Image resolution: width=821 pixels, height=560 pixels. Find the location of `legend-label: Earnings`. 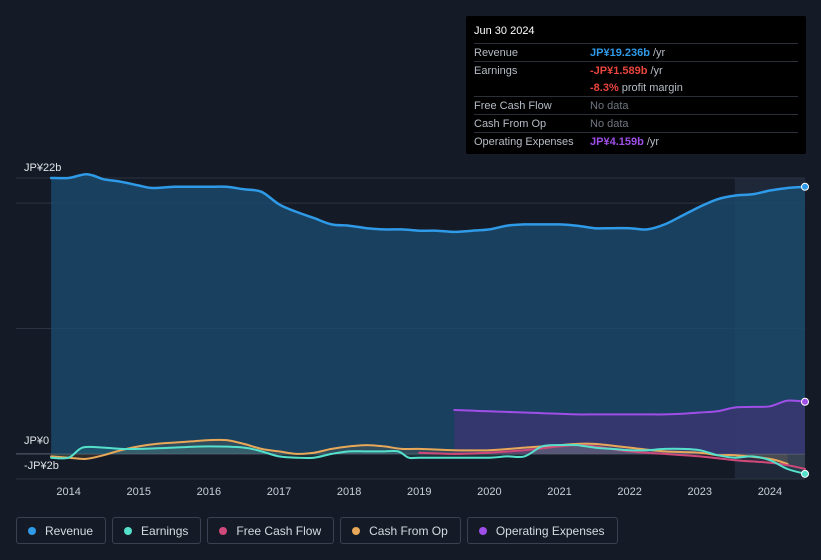

legend-label: Earnings is located at coordinates (165, 530).